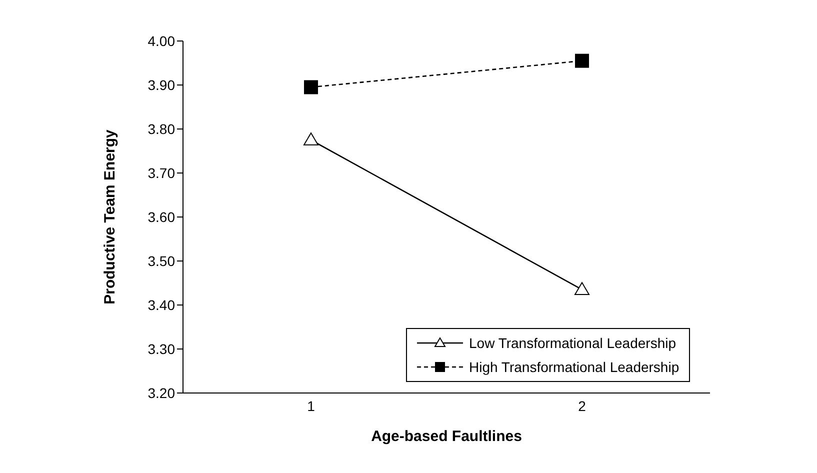 The width and height of the screenshot is (817, 473). Describe the element at coordinates (109, 216) in the screenshot. I see `y-axis-title: Productive Team Energy` at that location.